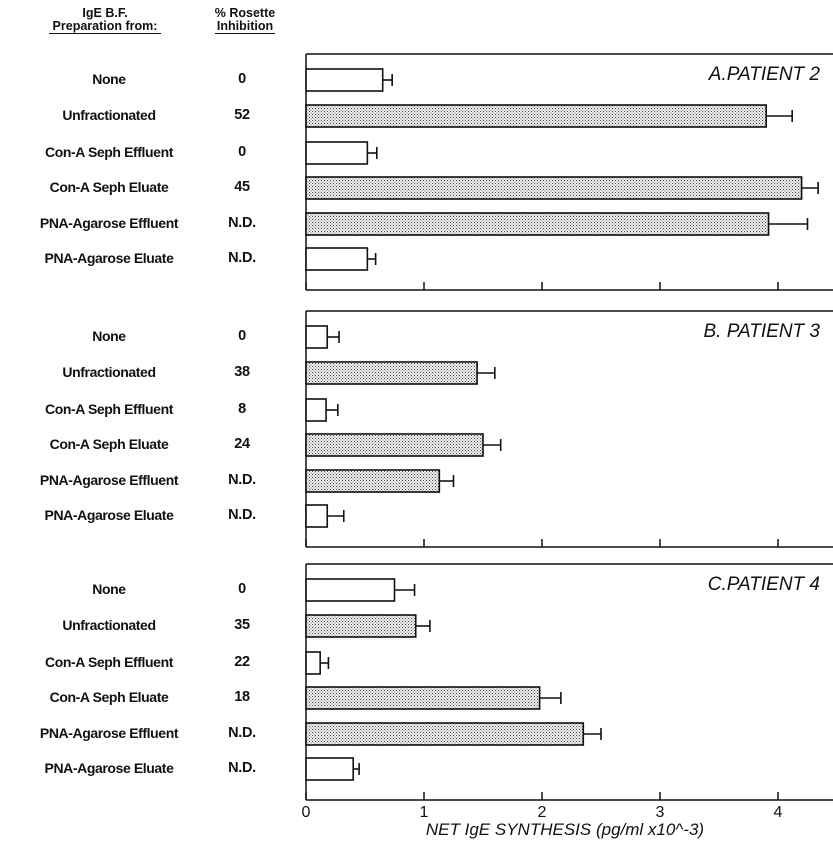 This screenshot has width=833, height=842. I want to click on column-header-preparation: IgE B.F. Preparation from:, so click(105, 20).